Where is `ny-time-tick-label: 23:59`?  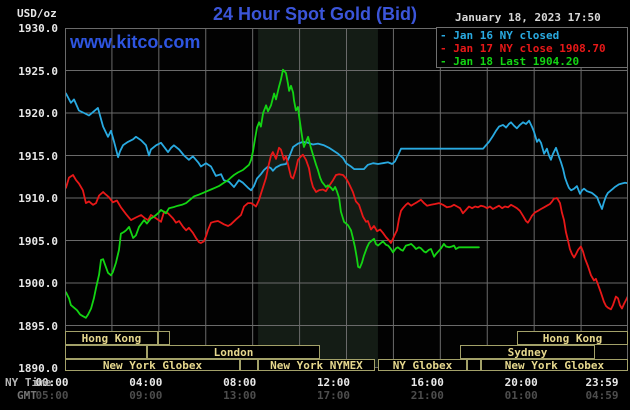
ny-time-tick-label: 23:59 is located at coordinates (602, 382).